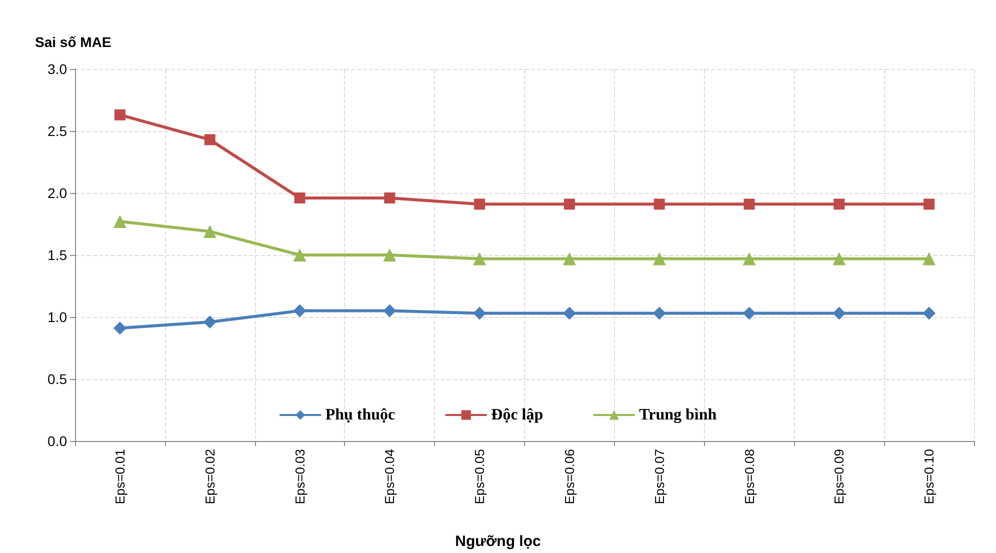 The width and height of the screenshot is (996, 553). Describe the element at coordinates (210, 476) in the screenshot. I see `x-tick-label: Eps=0.02` at that location.